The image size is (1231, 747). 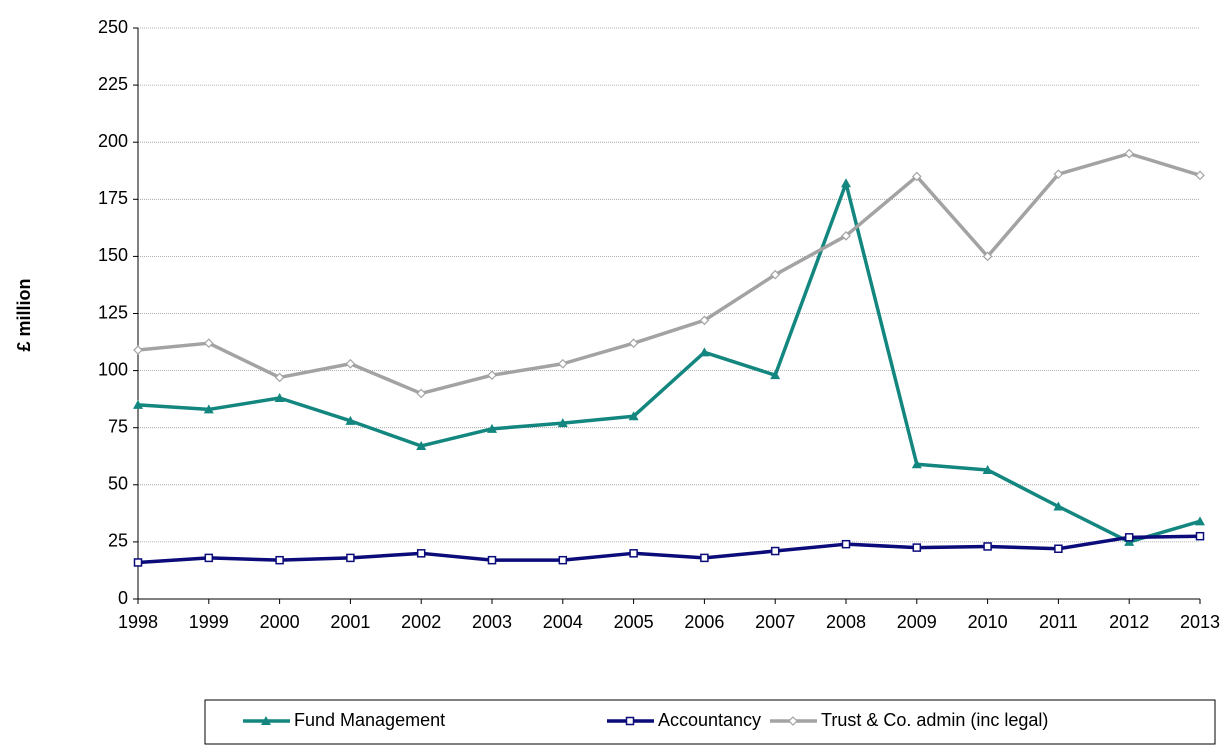 I want to click on x-tick-label: 2012, so click(x=1129, y=622).